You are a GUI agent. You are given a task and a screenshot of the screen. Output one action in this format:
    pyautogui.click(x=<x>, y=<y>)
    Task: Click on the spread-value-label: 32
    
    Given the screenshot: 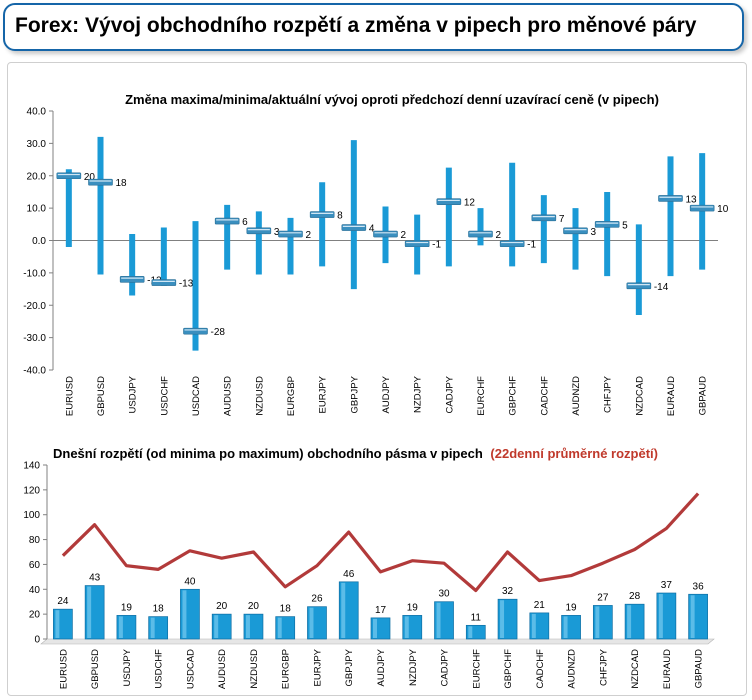 What is the action you would take?
    pyautogui.click(x=508, y=591)
    